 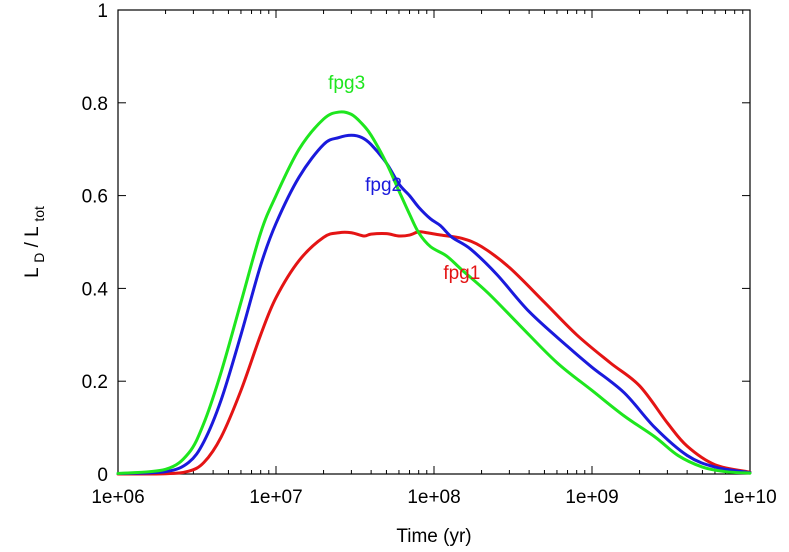 I want to click on y-axis-title-sub: D, so click(x=39, y=258).